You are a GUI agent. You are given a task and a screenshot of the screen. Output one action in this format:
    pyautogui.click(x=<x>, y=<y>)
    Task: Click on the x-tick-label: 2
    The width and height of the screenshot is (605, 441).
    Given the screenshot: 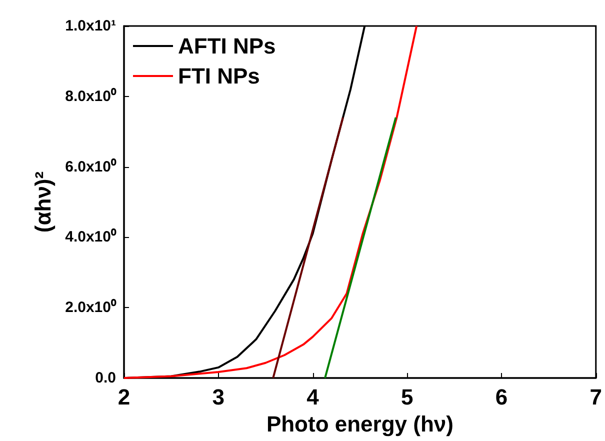 What is the action you would take?
    pyautogui.click(x=124, y=397)
    